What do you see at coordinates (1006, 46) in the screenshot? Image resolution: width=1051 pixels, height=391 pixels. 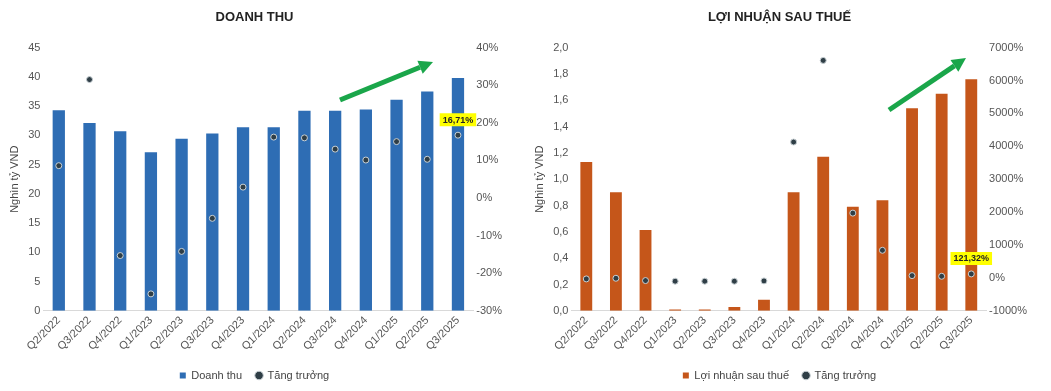 I see `y2-tick-label: 7000%` at bounding box center [1006, 46].